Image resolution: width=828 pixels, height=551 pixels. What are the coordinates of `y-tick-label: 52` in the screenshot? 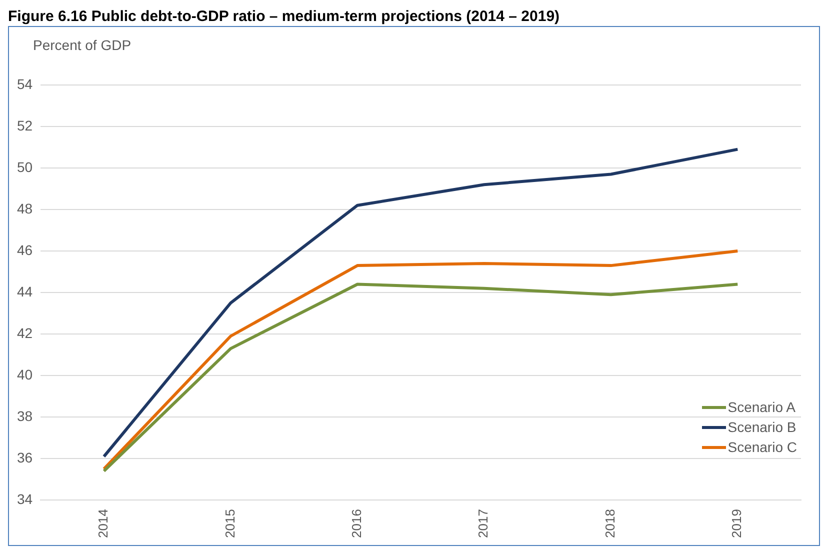 It's located at (24, 125).